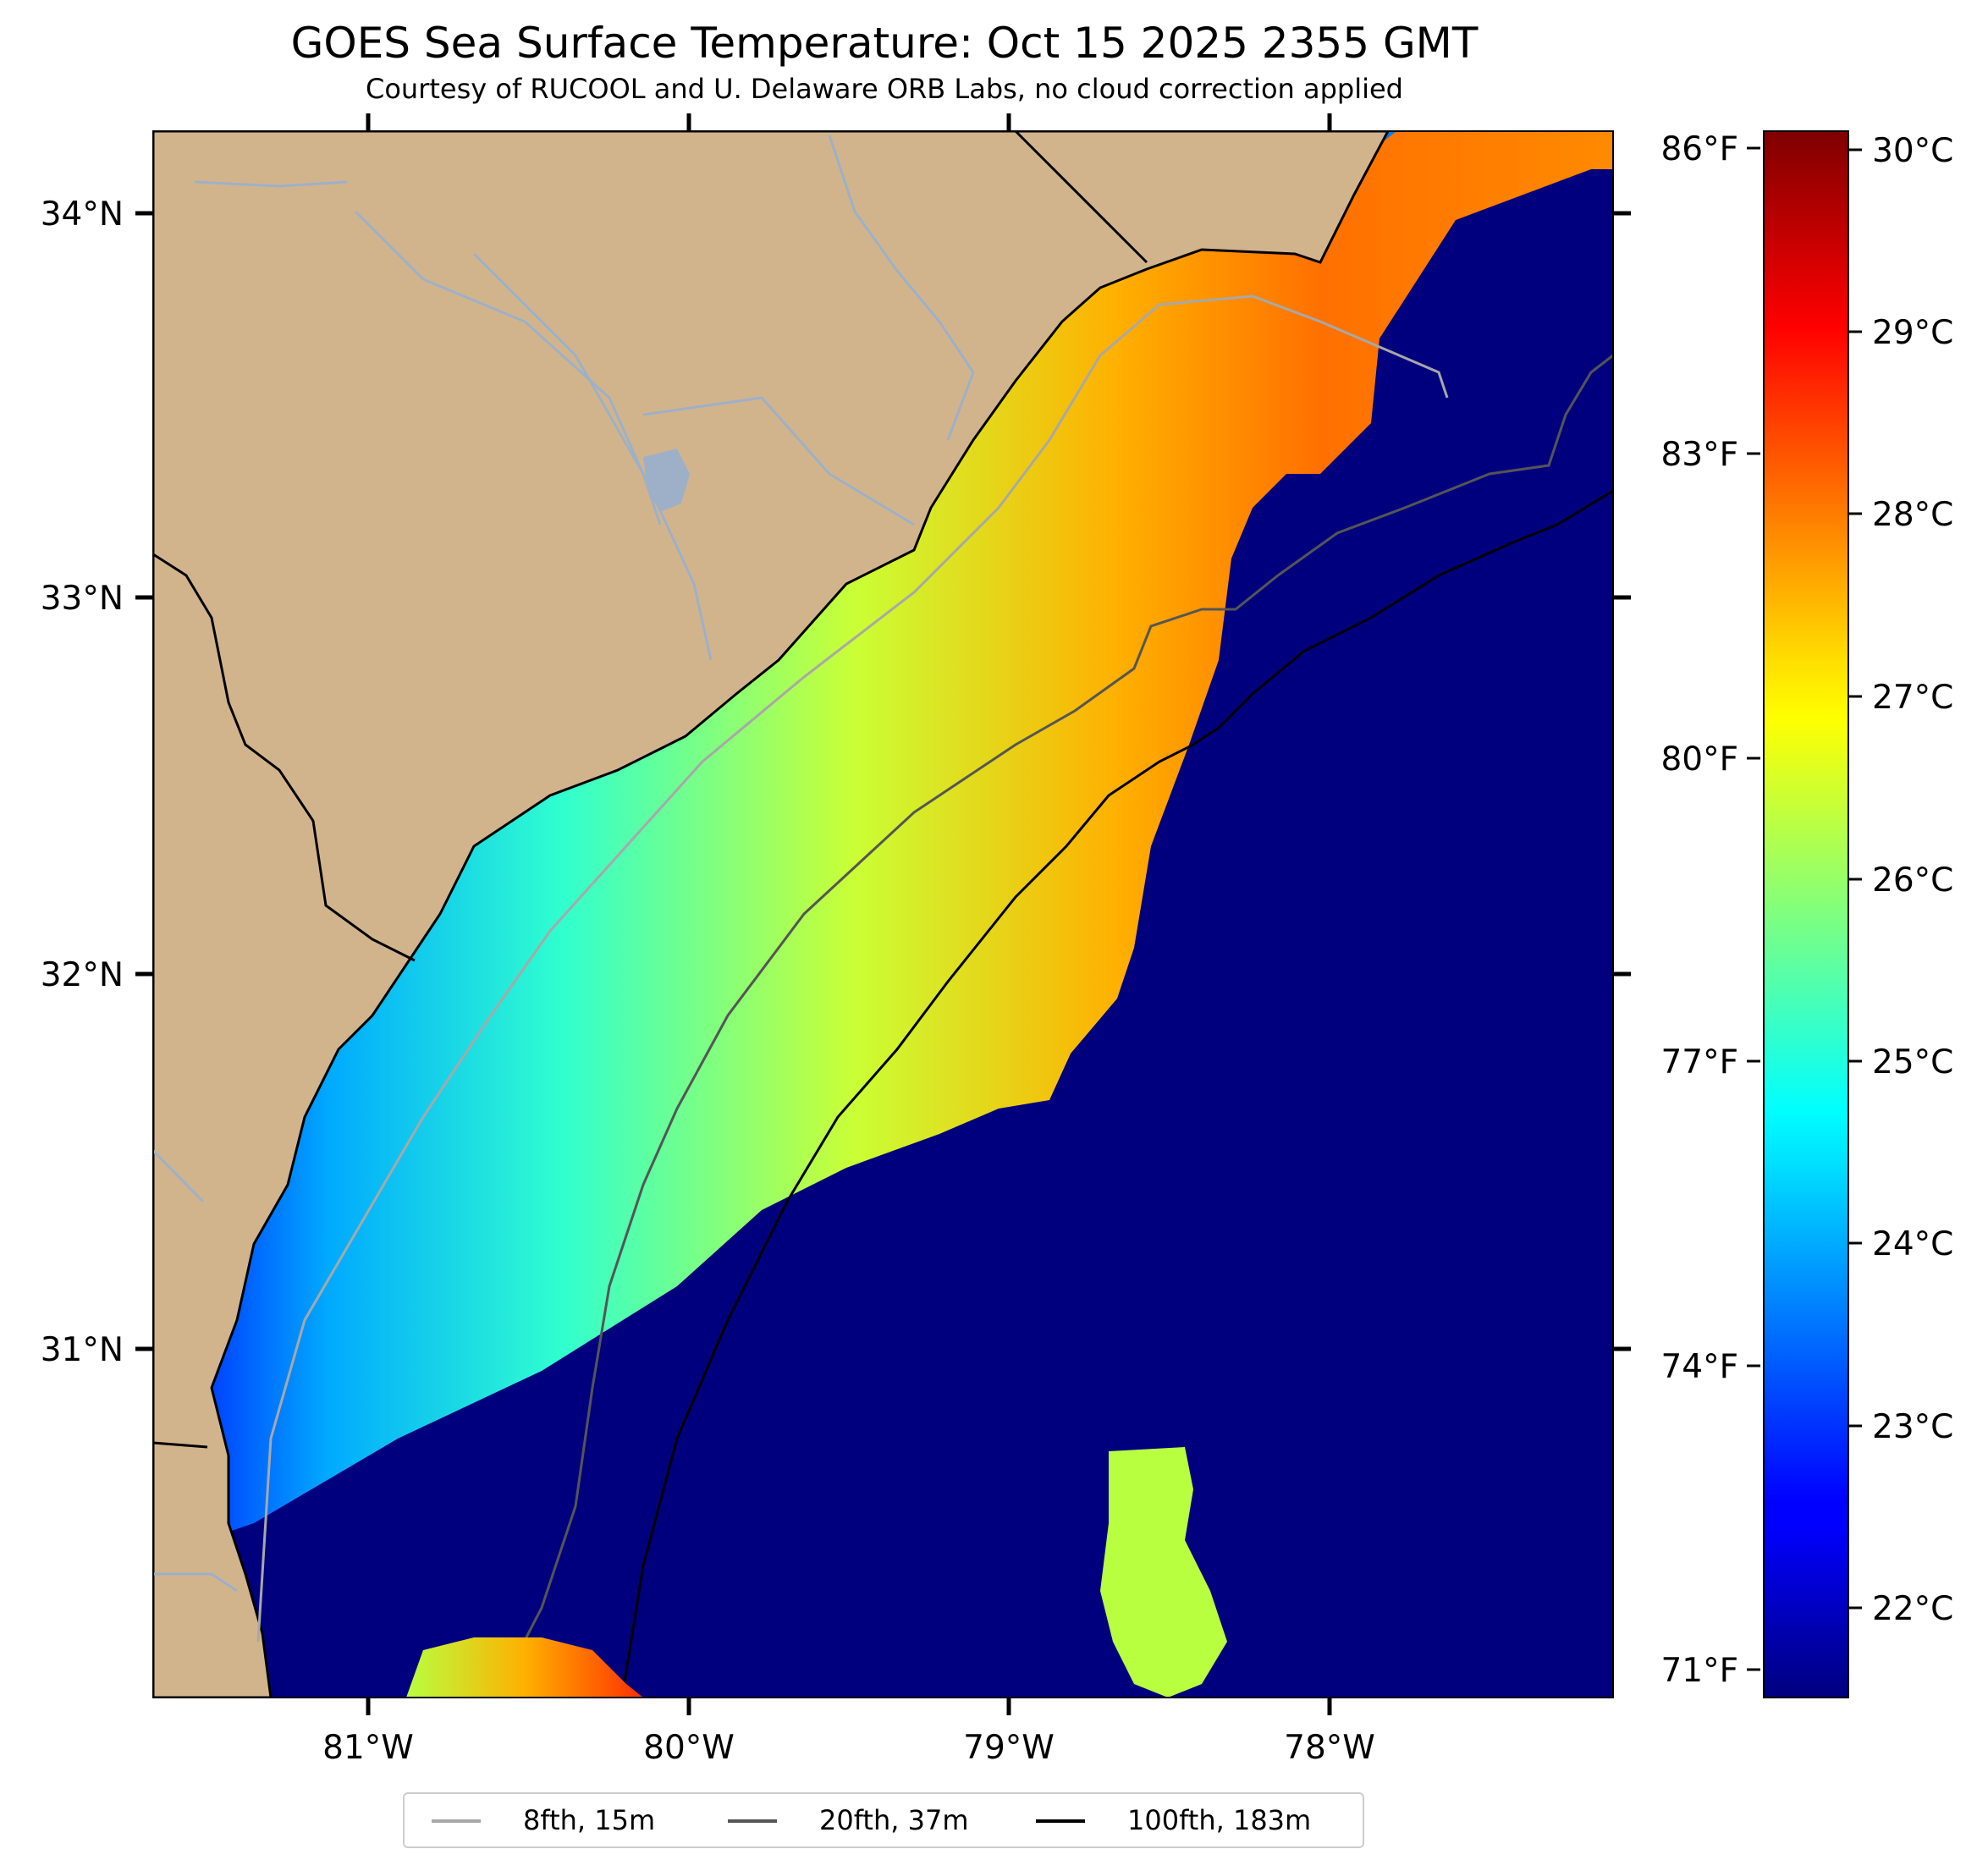  What do you see at coordinates (1060, 1821) in the screenshot?
I see `legend-swatch-100fth` at bounding box center [1060, 1821].